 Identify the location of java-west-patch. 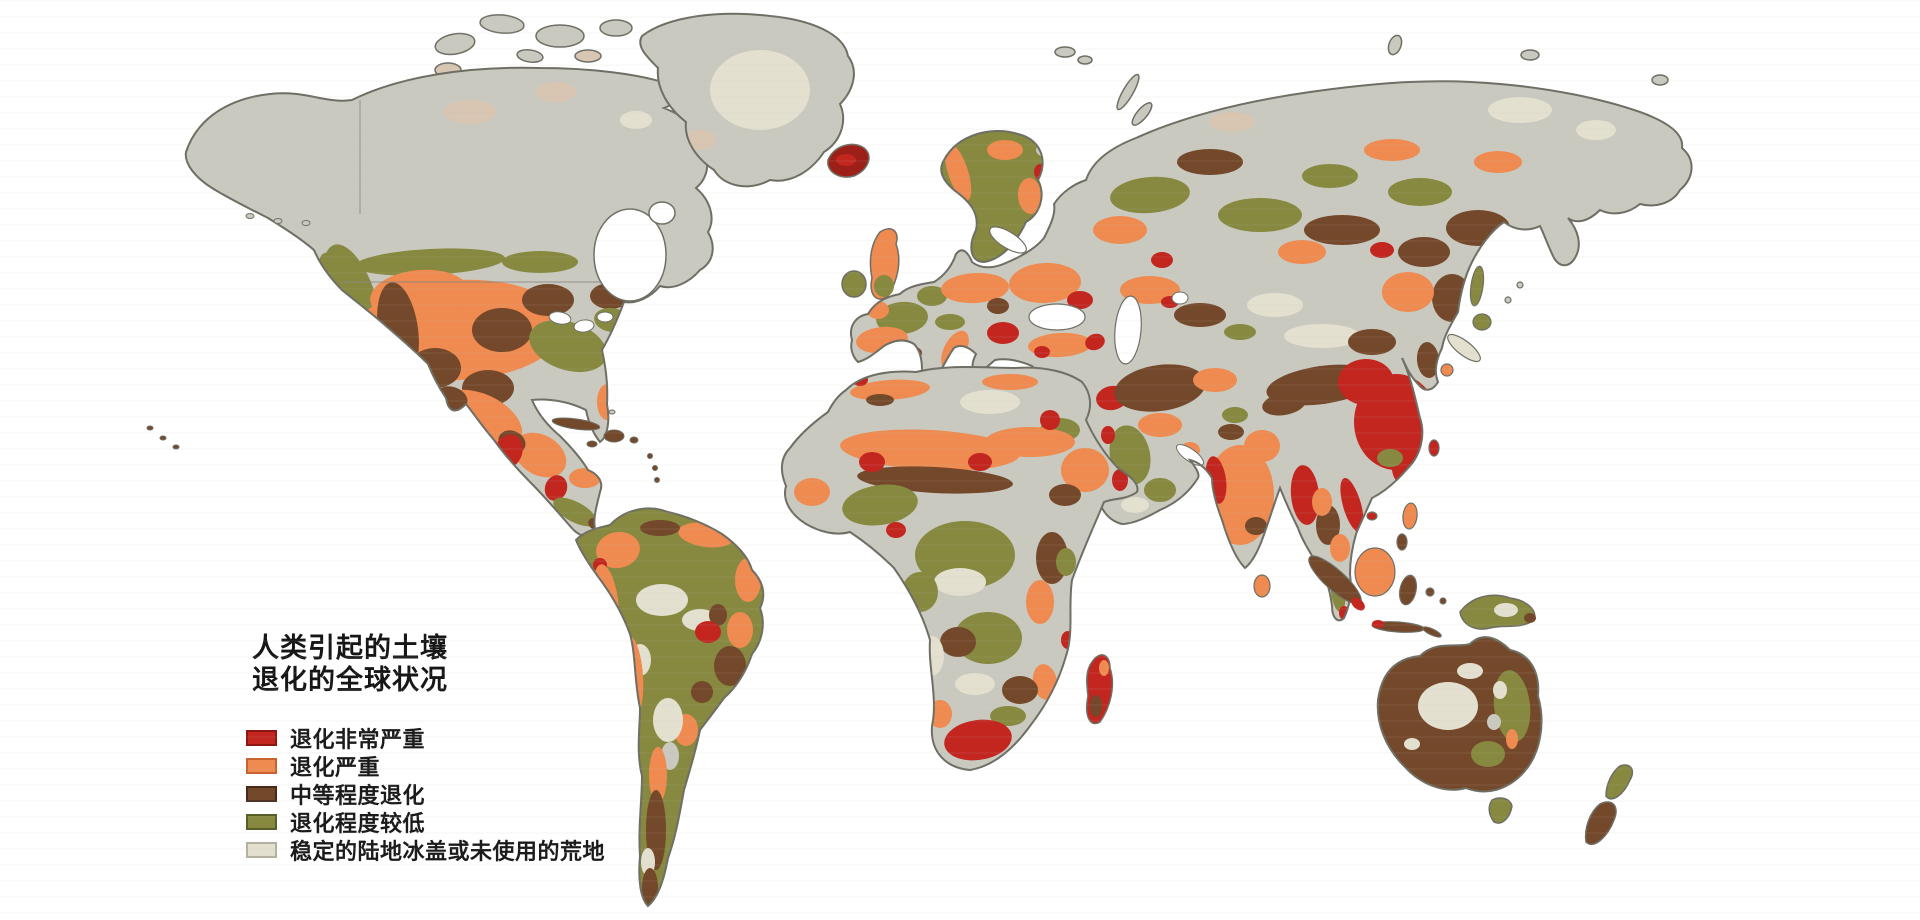
(1378, 624).